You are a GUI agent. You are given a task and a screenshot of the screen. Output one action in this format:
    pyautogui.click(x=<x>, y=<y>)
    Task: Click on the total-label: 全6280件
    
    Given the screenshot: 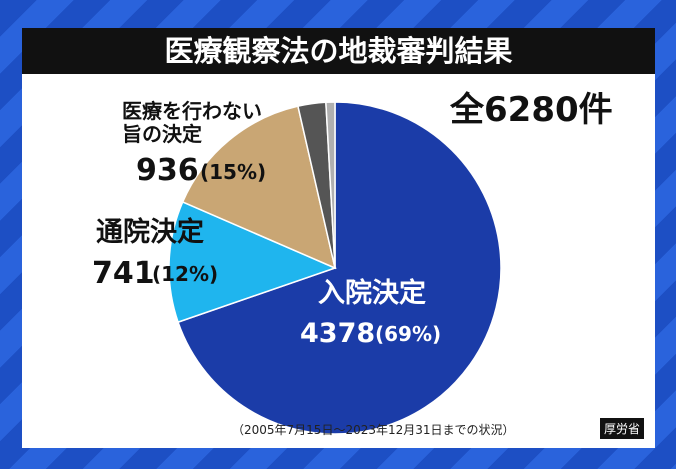 What is the action you would take?
    pyautogui.click(x=531, y=110)
    